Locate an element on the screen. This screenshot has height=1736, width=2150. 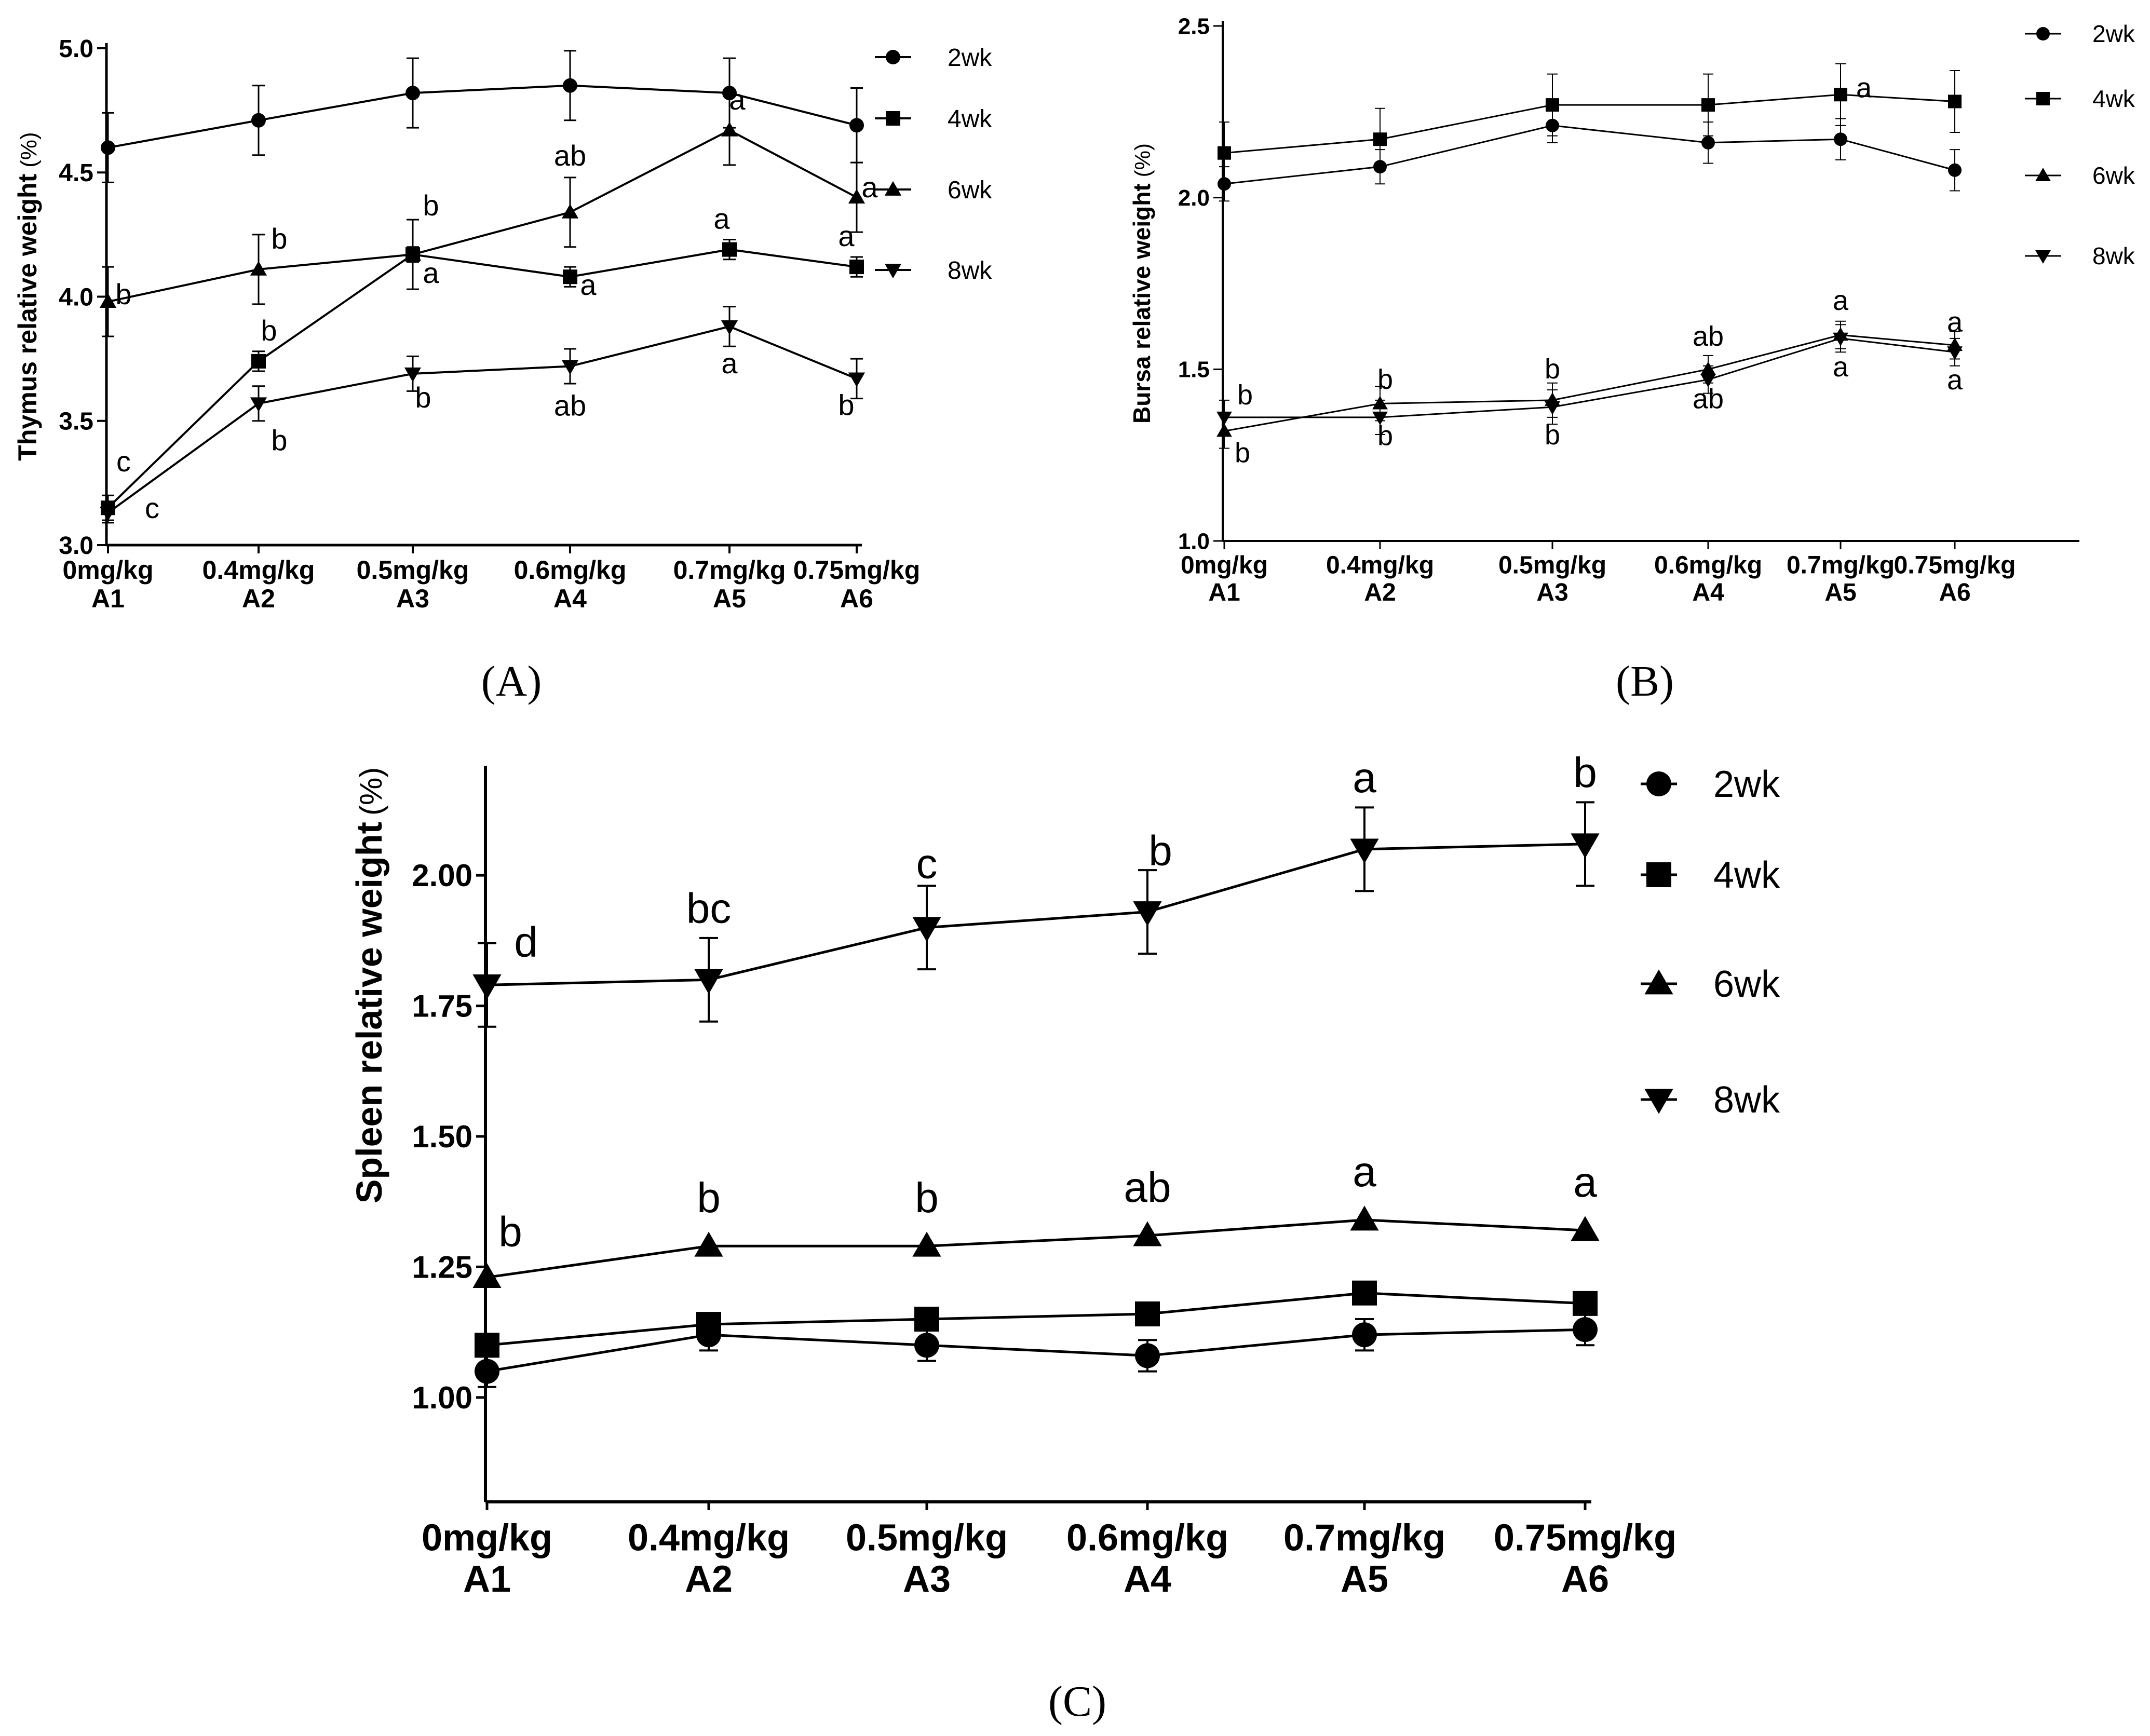
y-tick-label: 1.75 is located at coordinates (442, 1006).